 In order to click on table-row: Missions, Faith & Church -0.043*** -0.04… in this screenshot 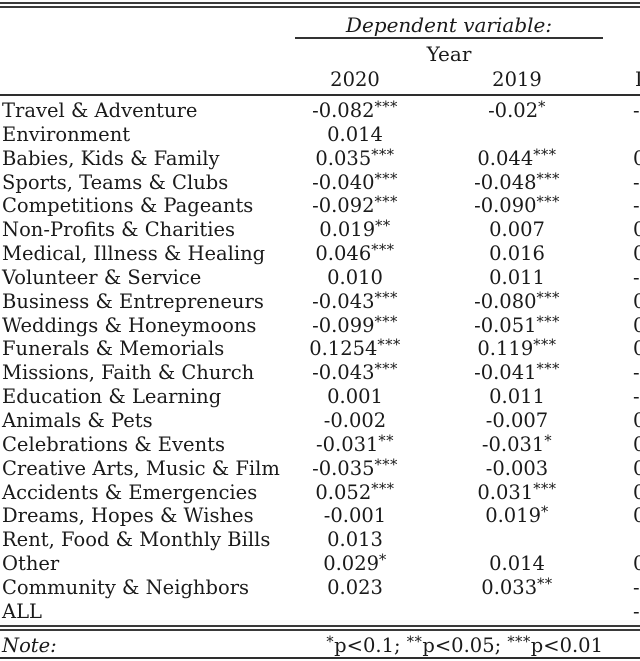, I will do `click(320, 373)`.